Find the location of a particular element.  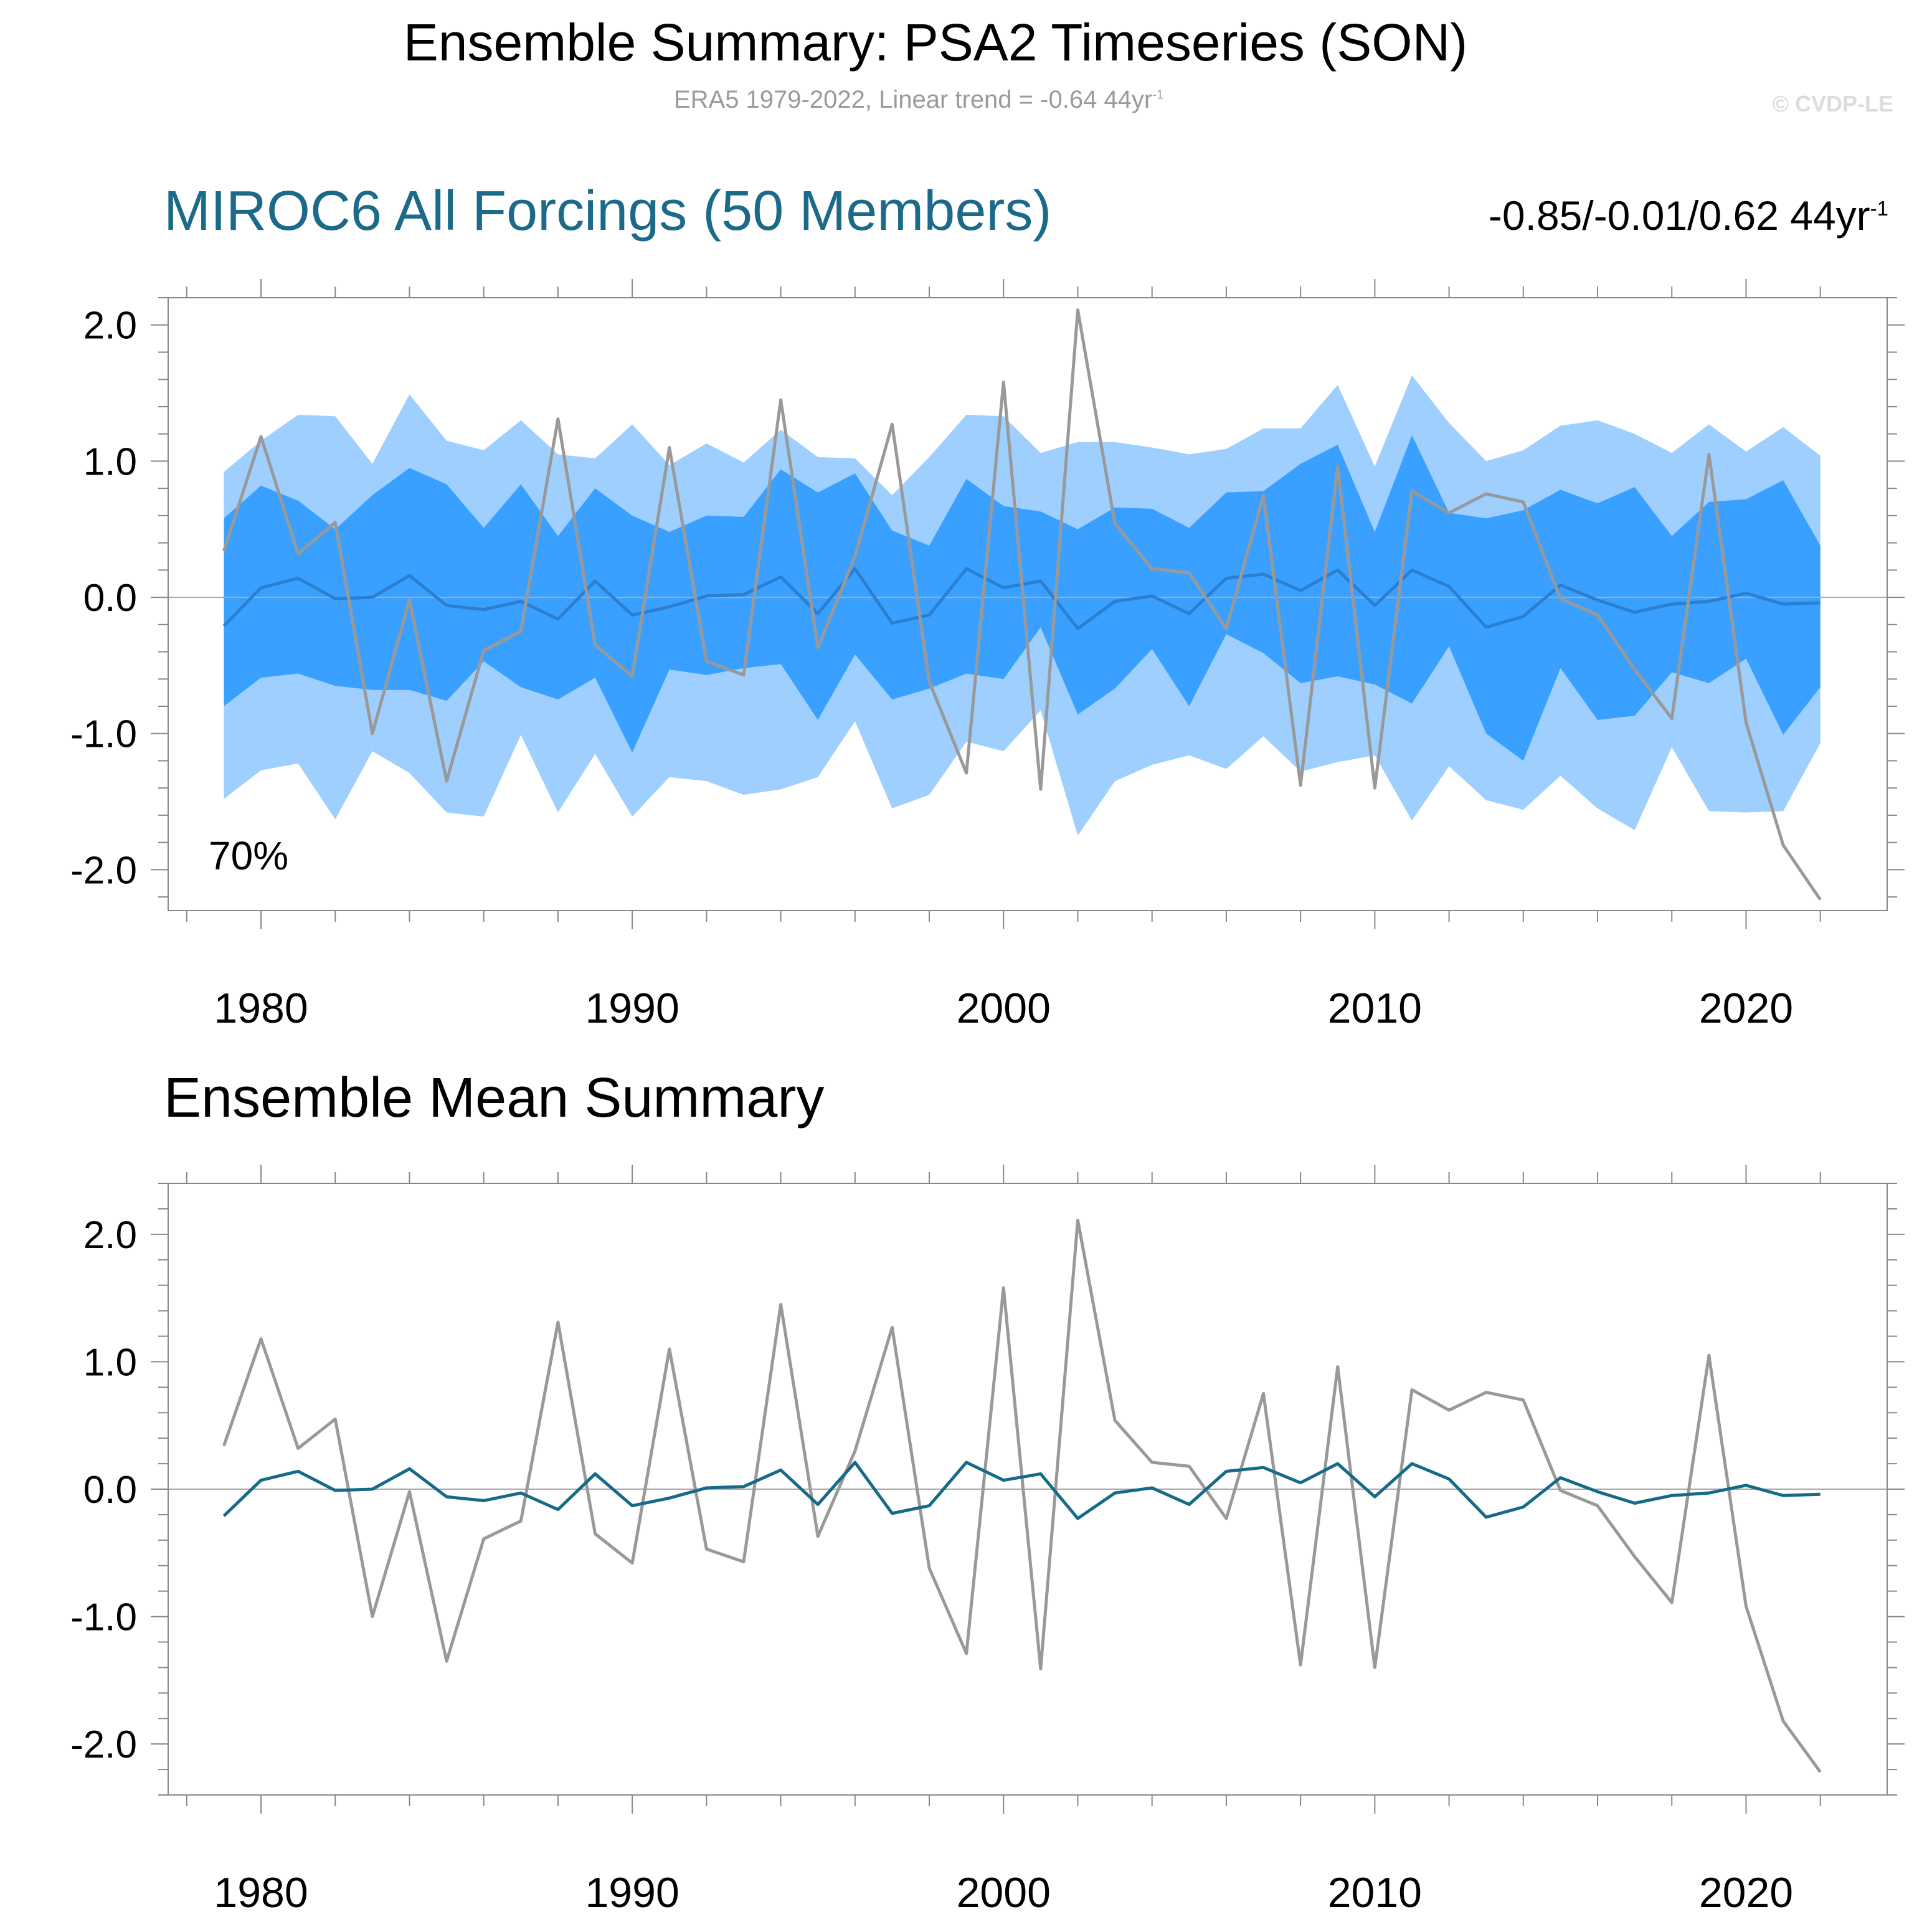

top-x-tick-label: 2010 is located at coordinates (1375, 1008).